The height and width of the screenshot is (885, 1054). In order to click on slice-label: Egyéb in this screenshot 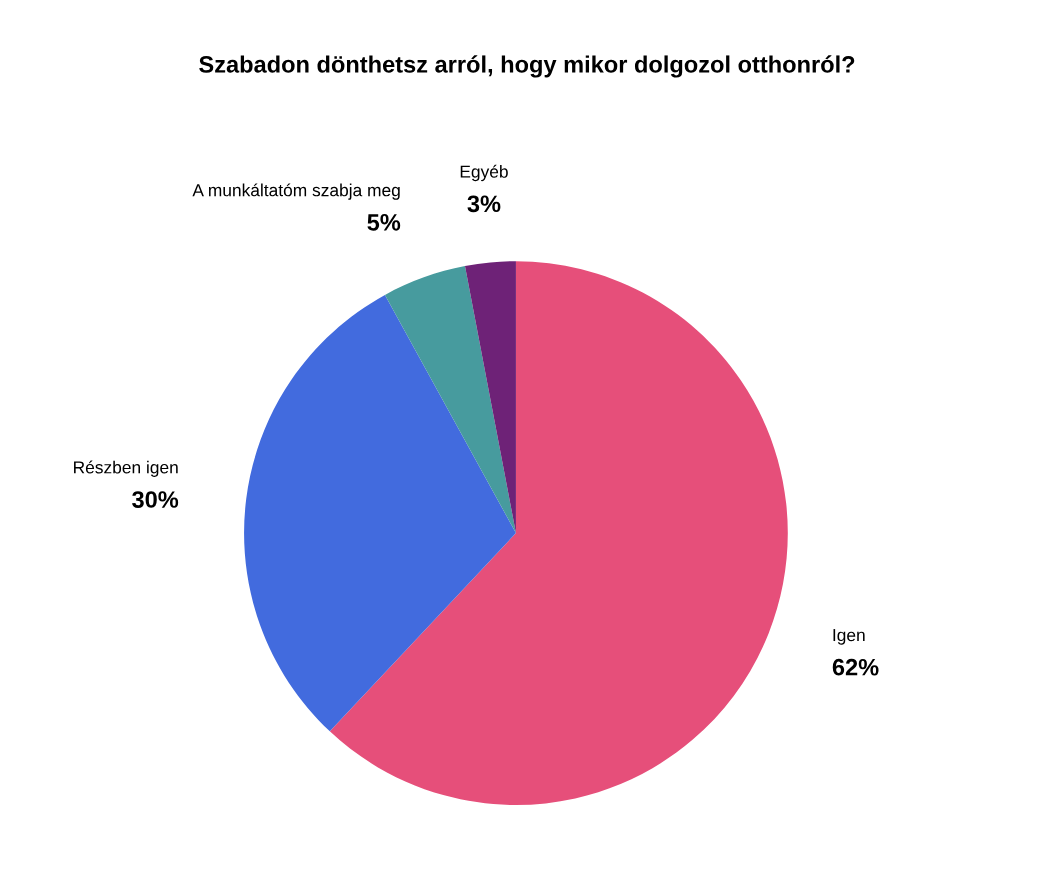, I will do `click(484, 173)`.